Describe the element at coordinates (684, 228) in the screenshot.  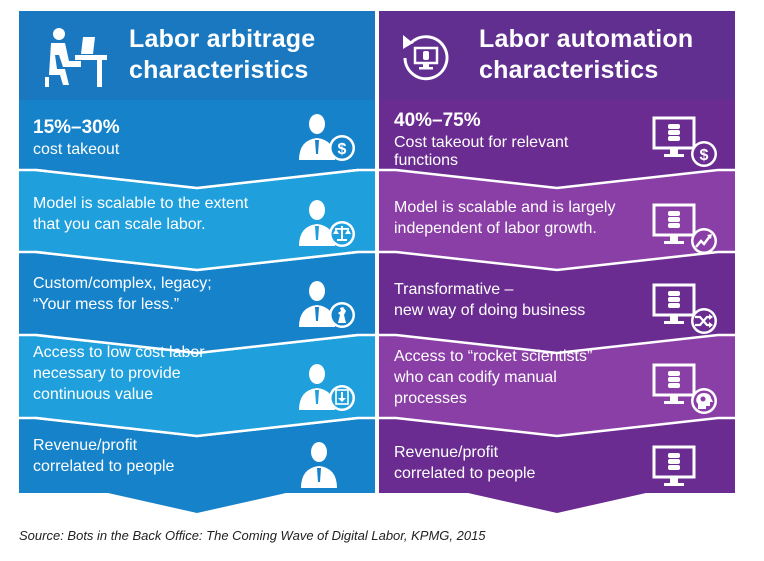
I see `monitor-growth-icon` at that location.